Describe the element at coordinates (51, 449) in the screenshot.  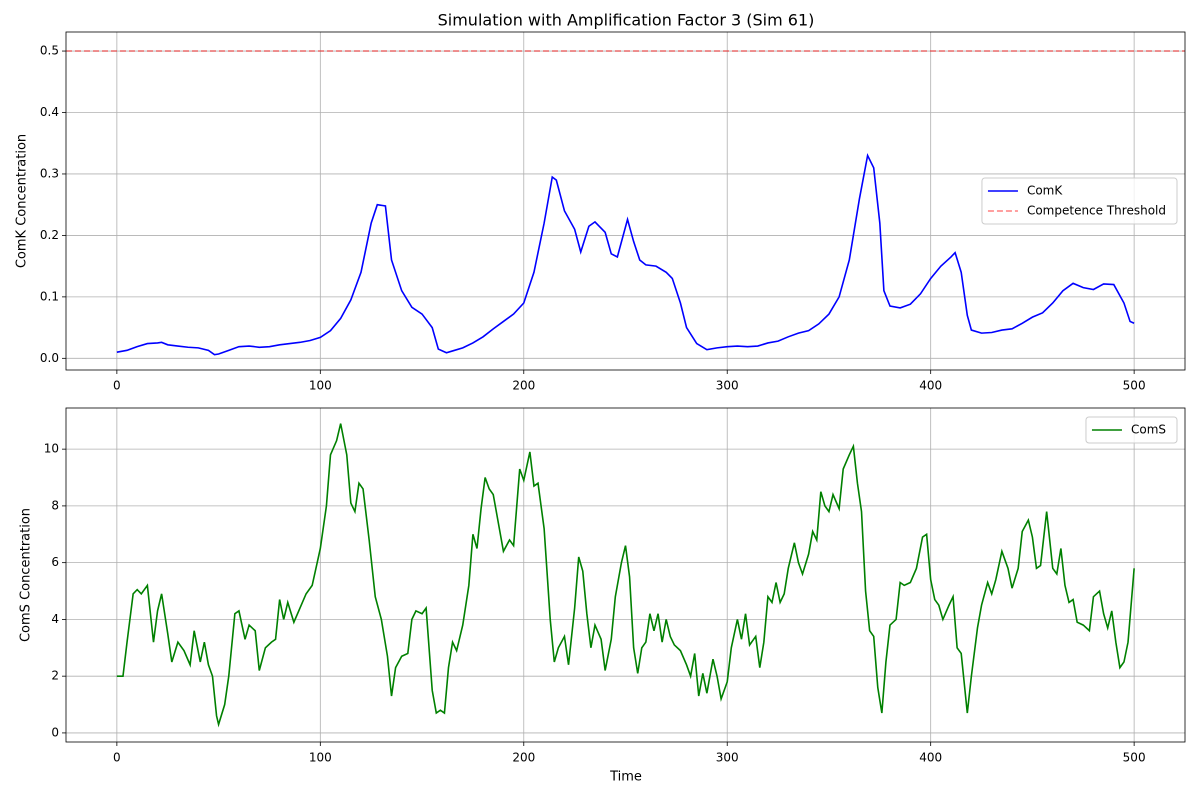
I see `y-tick-label: 10` at that location.